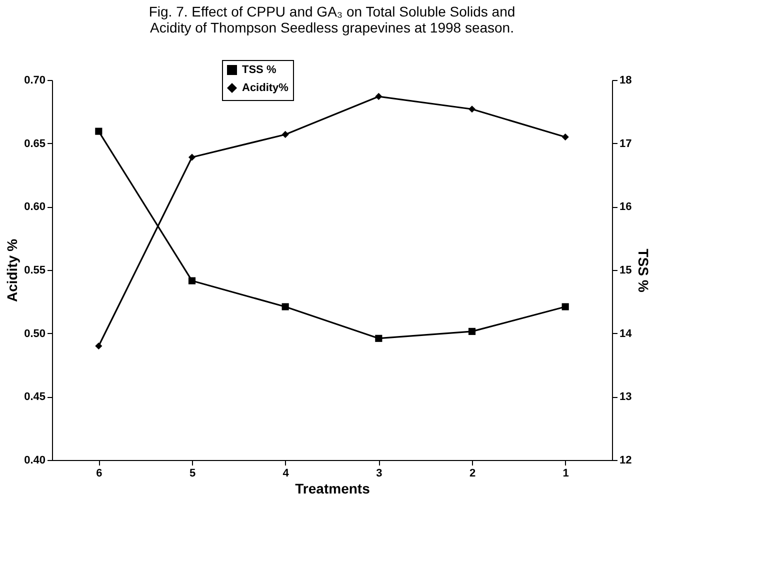 This screenshot has width=768, height=588. I want to click on x-tick-label: 3, so click(379, 474).